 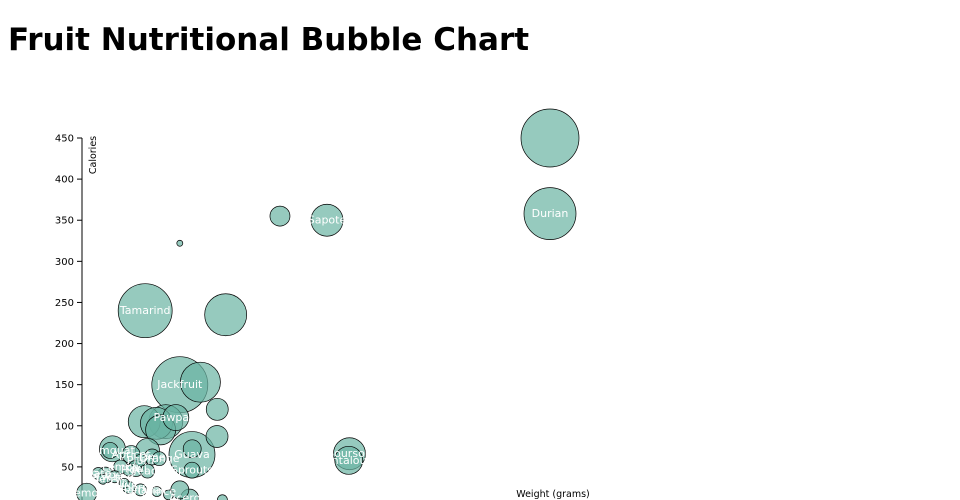 I want to click on bubble-label: Lychee, so click(x=115, y=476).